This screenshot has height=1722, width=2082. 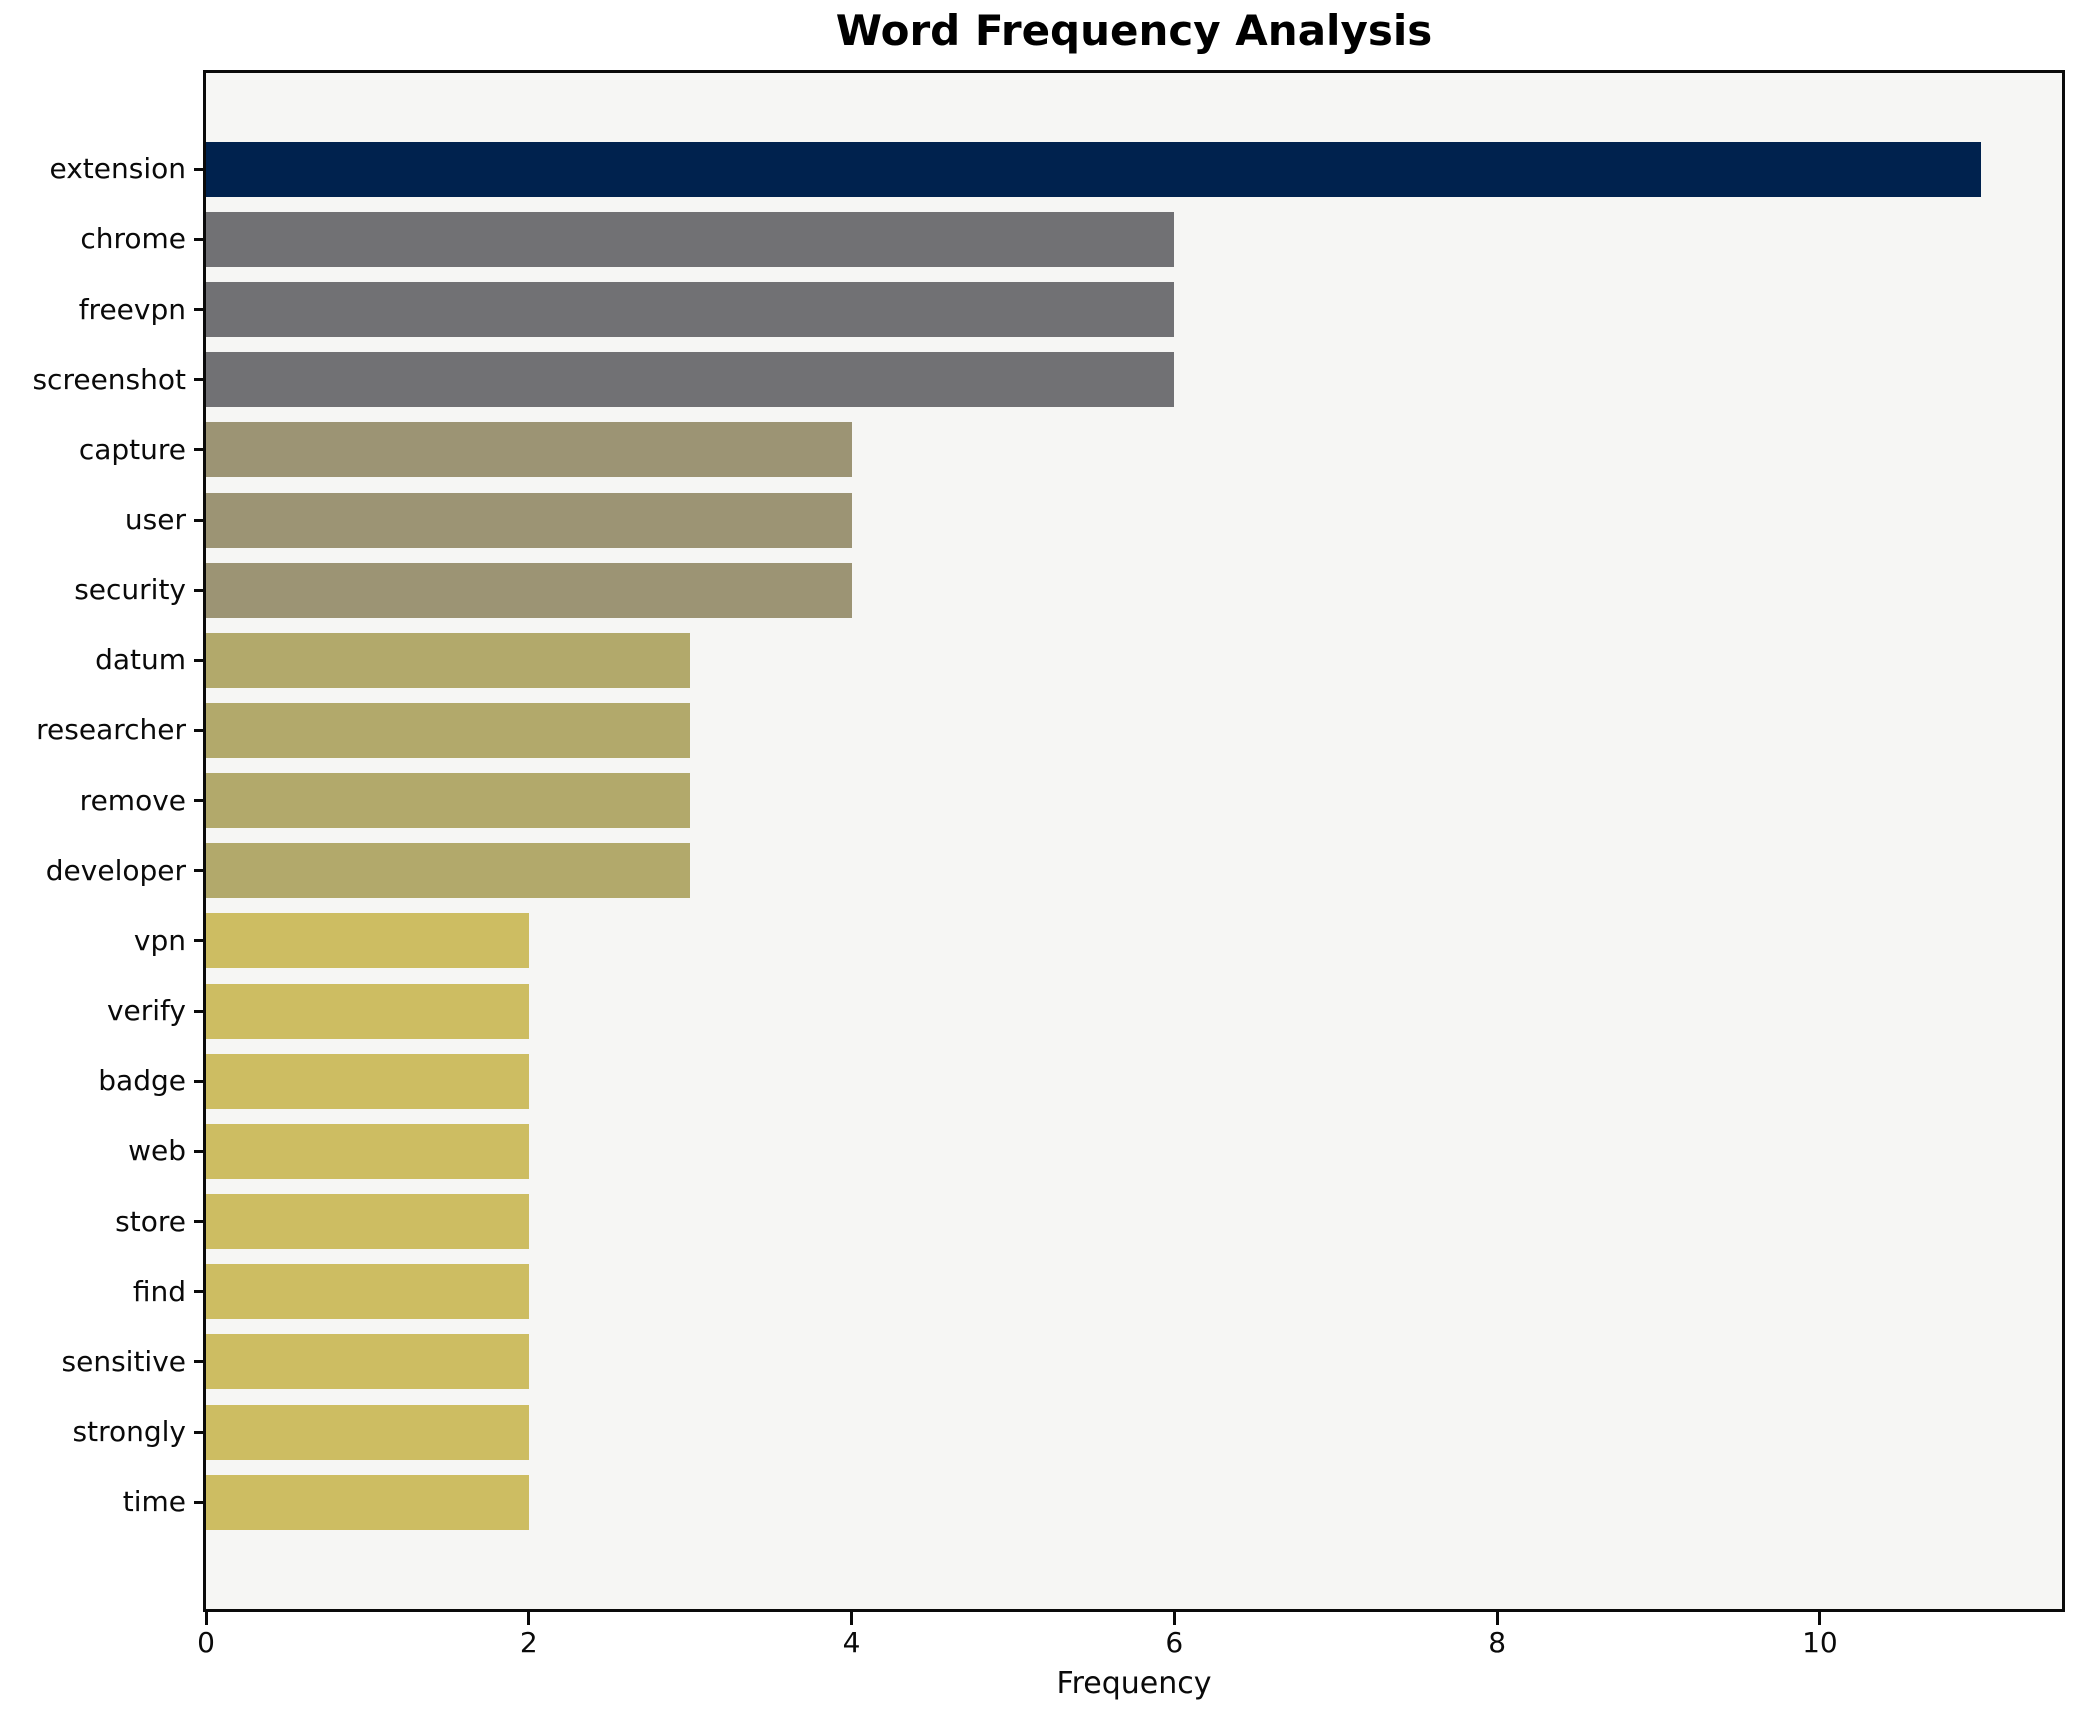 I want to click on y-tick-label-extension: extension, so click(x=118, y=169).